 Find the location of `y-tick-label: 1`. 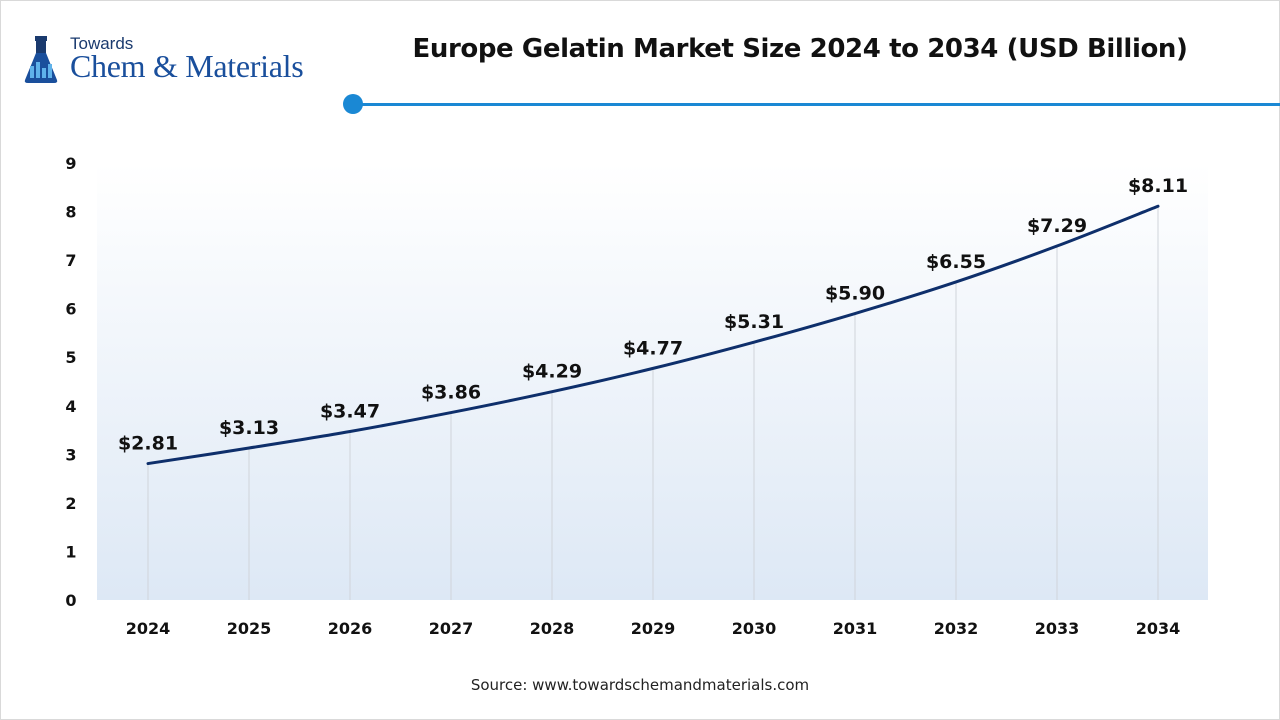

y-tick-label: 1 is located at coordinates (70, 551).